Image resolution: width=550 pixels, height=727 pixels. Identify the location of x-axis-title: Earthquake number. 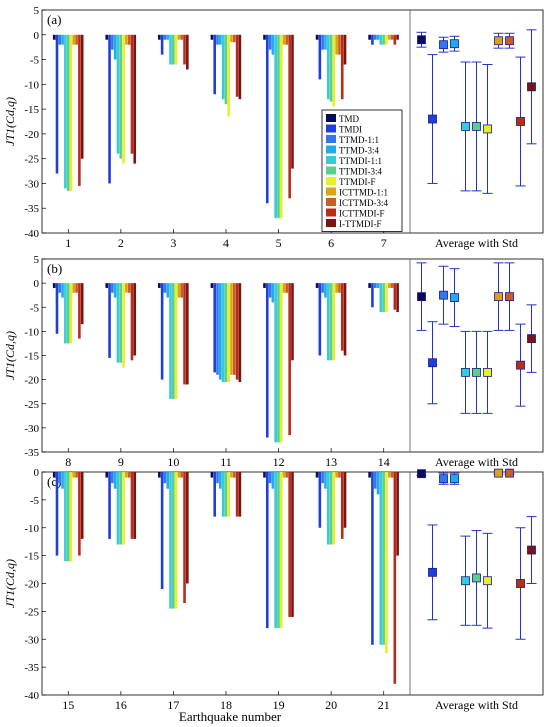
(230, 716).